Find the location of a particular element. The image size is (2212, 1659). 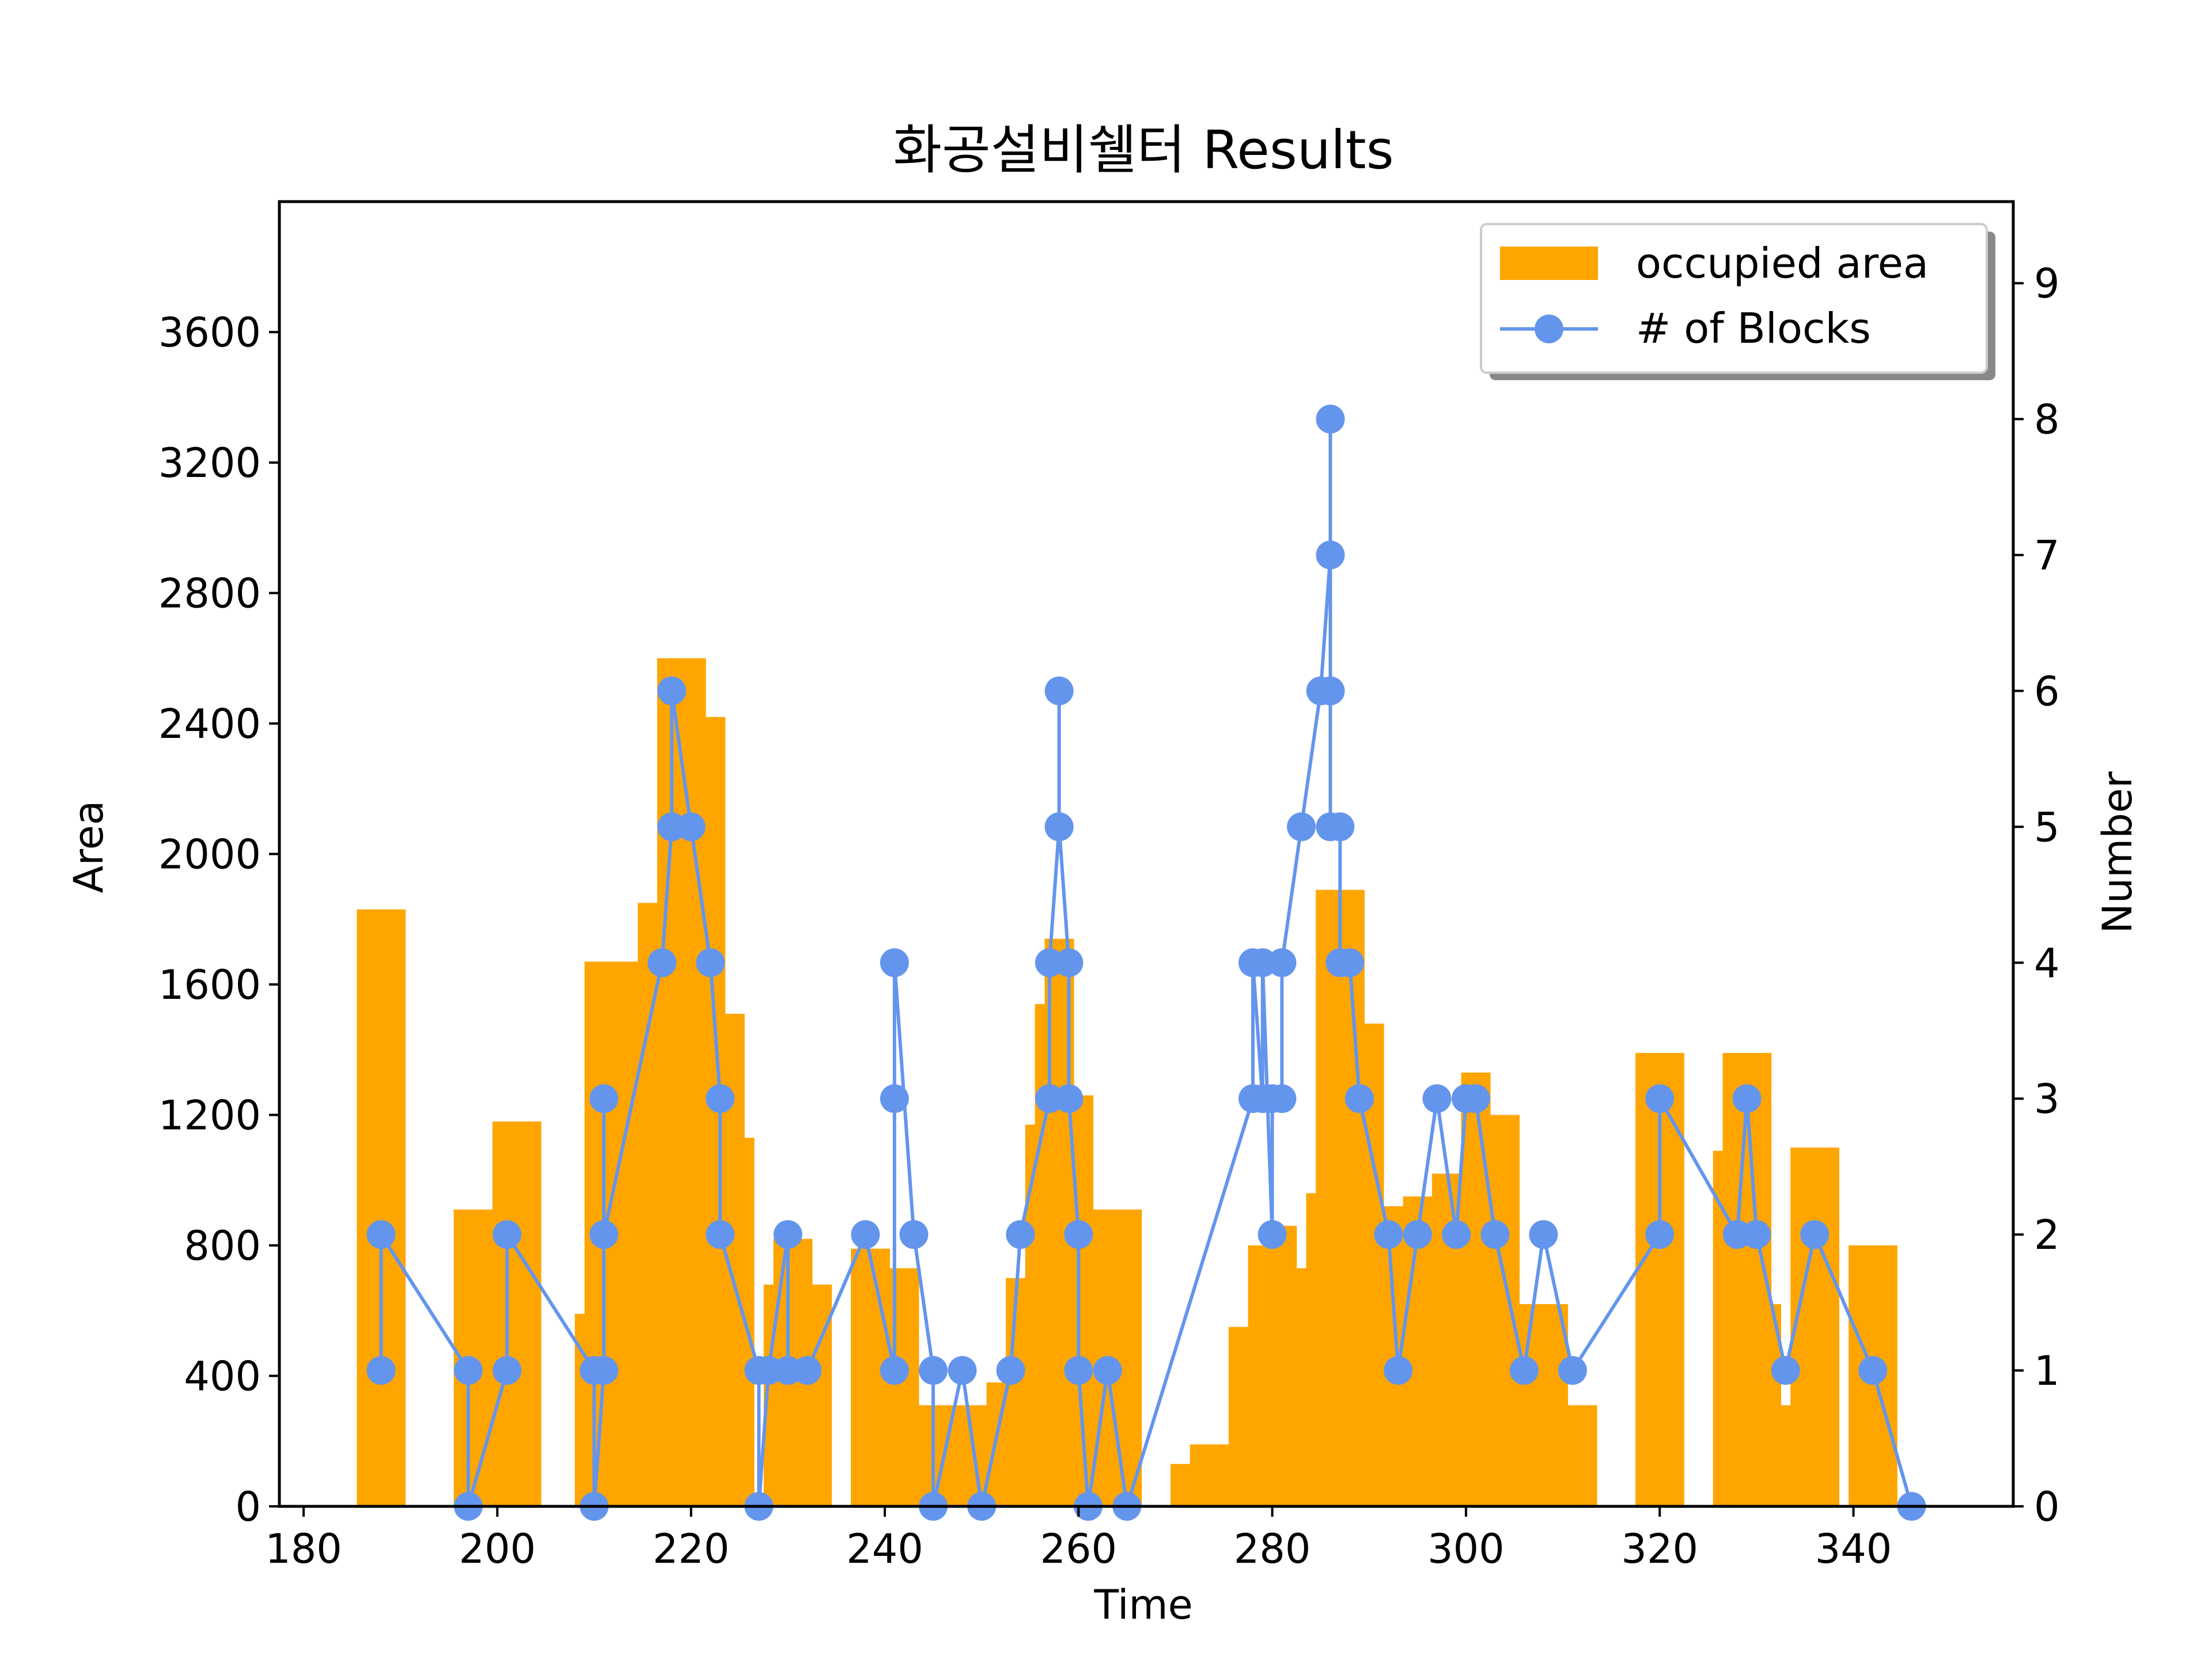

legend-box is located at coordinates (1734, 298).